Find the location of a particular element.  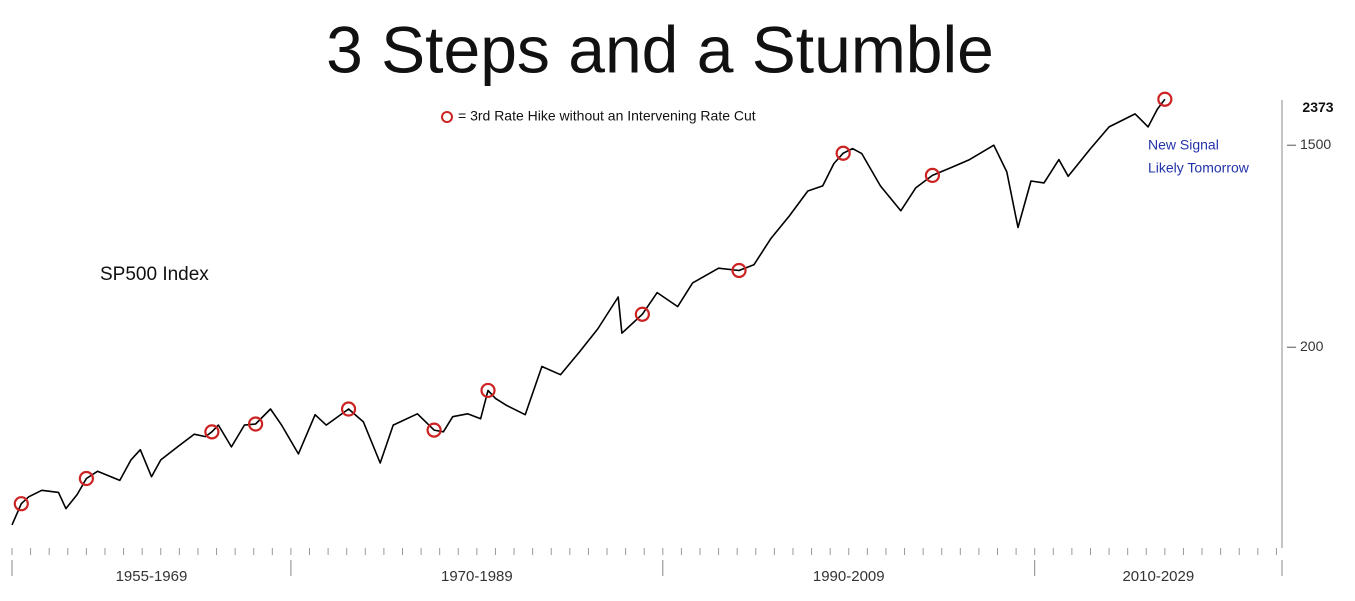

annotation: New Signal is located at coordinates (1183, 145).